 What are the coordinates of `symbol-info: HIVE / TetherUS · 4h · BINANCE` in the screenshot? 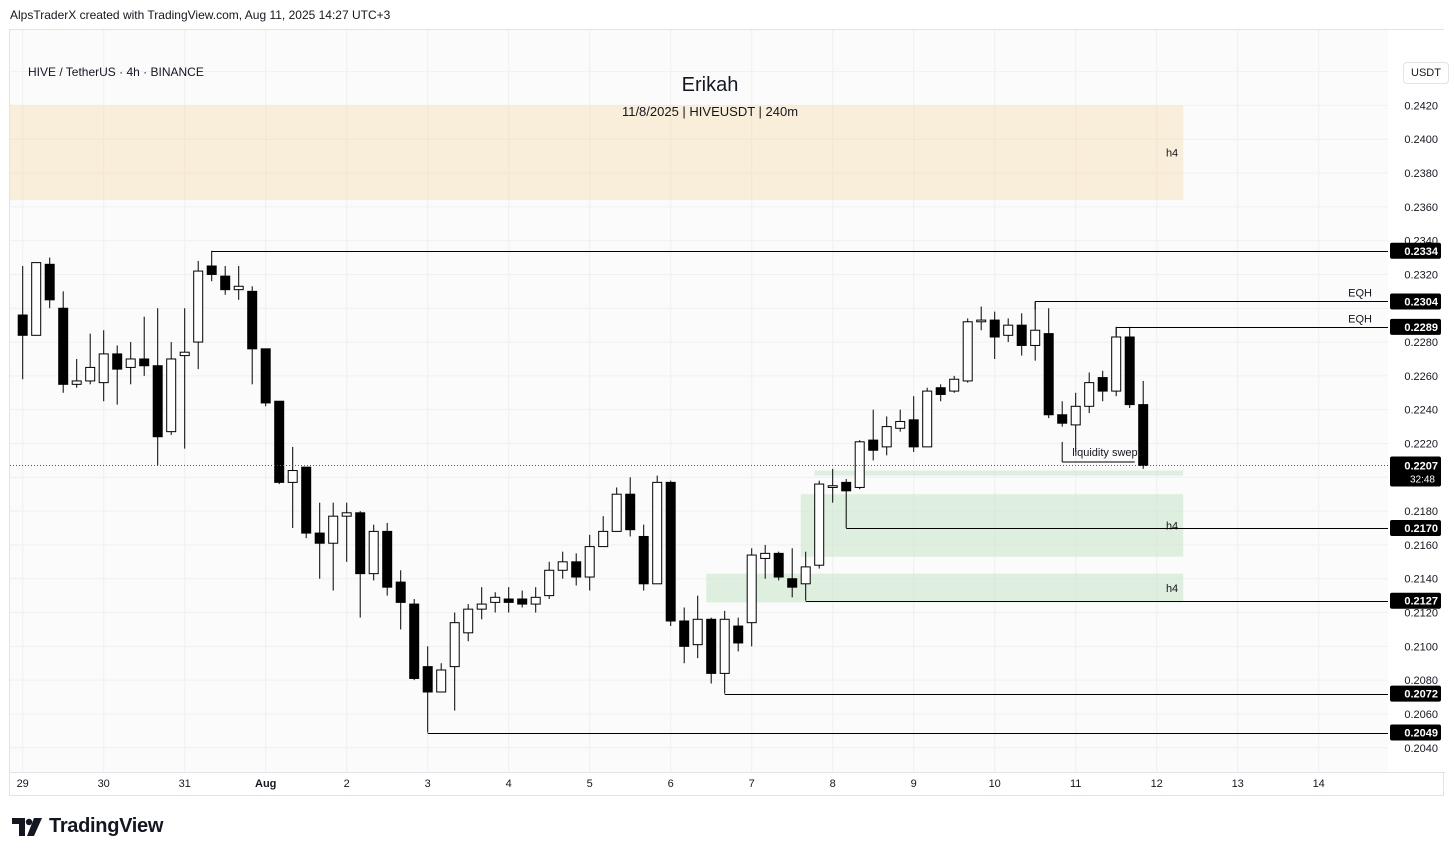 It's located at (116, 72).